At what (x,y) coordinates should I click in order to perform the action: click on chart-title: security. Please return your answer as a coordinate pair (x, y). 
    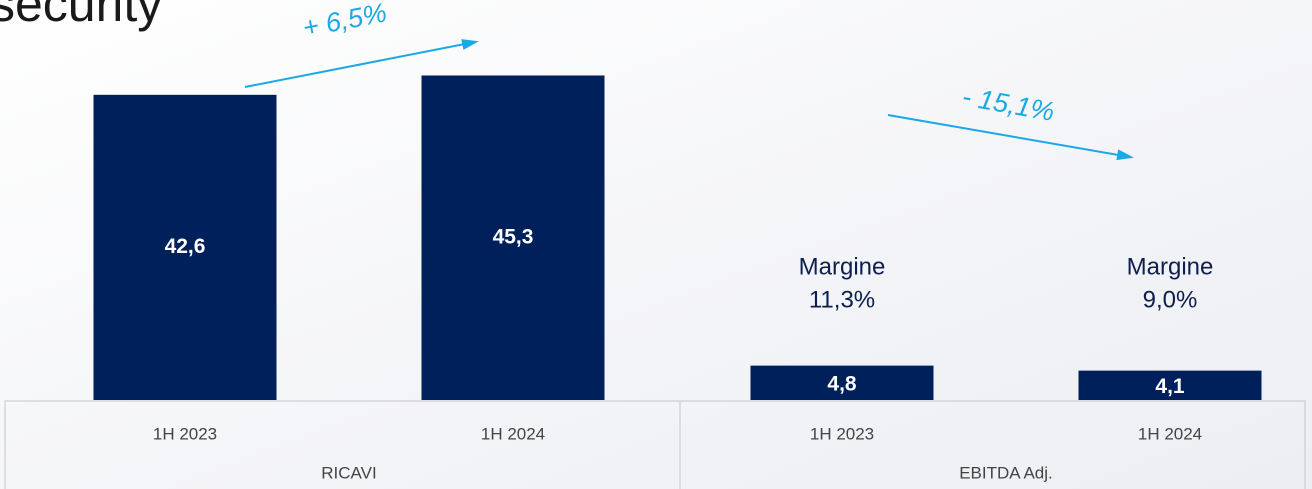
    Looking at the image, I should click on (81, 16).